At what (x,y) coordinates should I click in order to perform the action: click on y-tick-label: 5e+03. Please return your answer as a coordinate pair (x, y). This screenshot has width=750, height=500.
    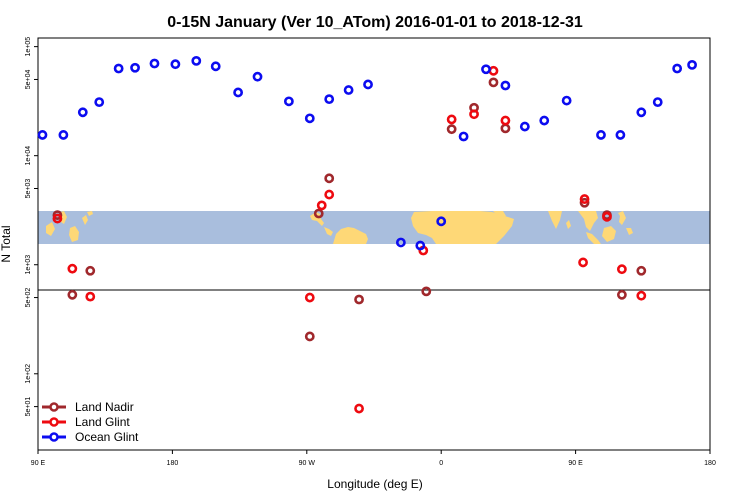
    Looking at the image, I should click on (28, 189).